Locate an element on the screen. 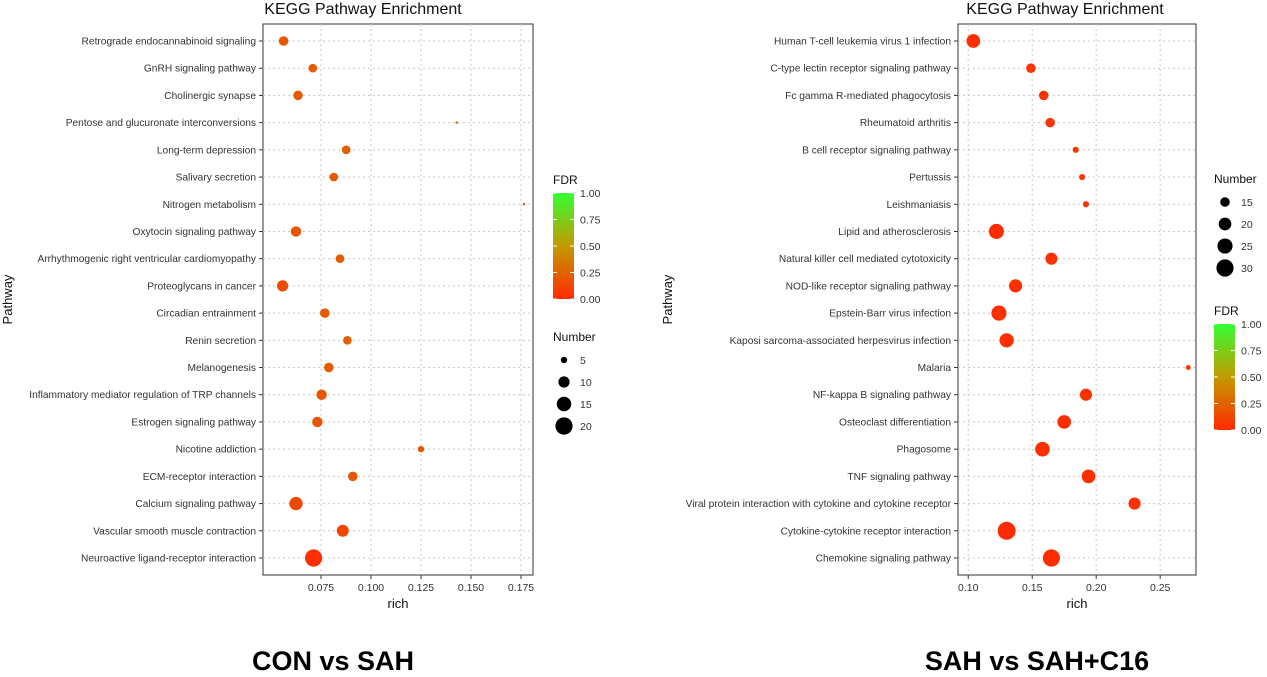 This screenshot has width=1267, height=677. y-tick-label: Fc gamma R-mediated phagocytosis is located at coordinates (868, 96).